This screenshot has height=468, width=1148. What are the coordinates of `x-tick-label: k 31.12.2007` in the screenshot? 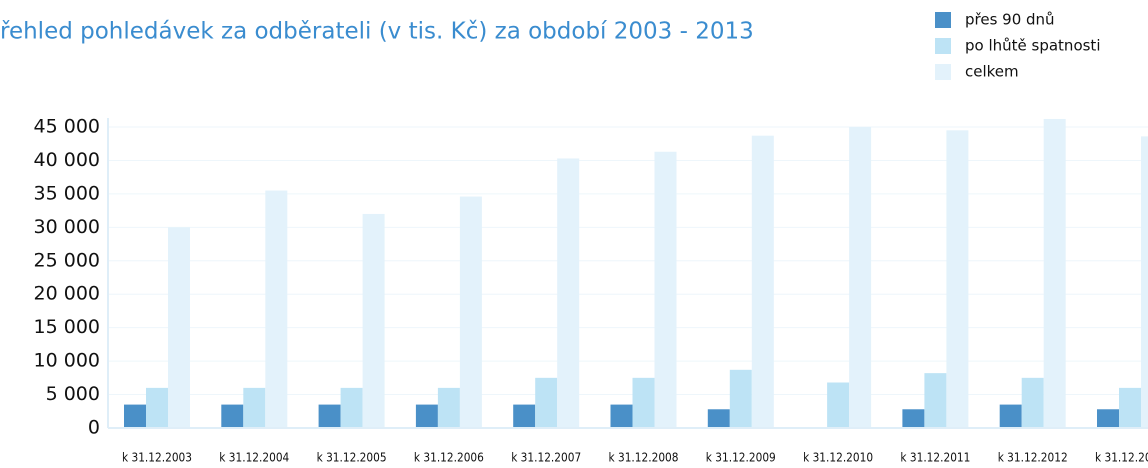 It's located at (546, 458).